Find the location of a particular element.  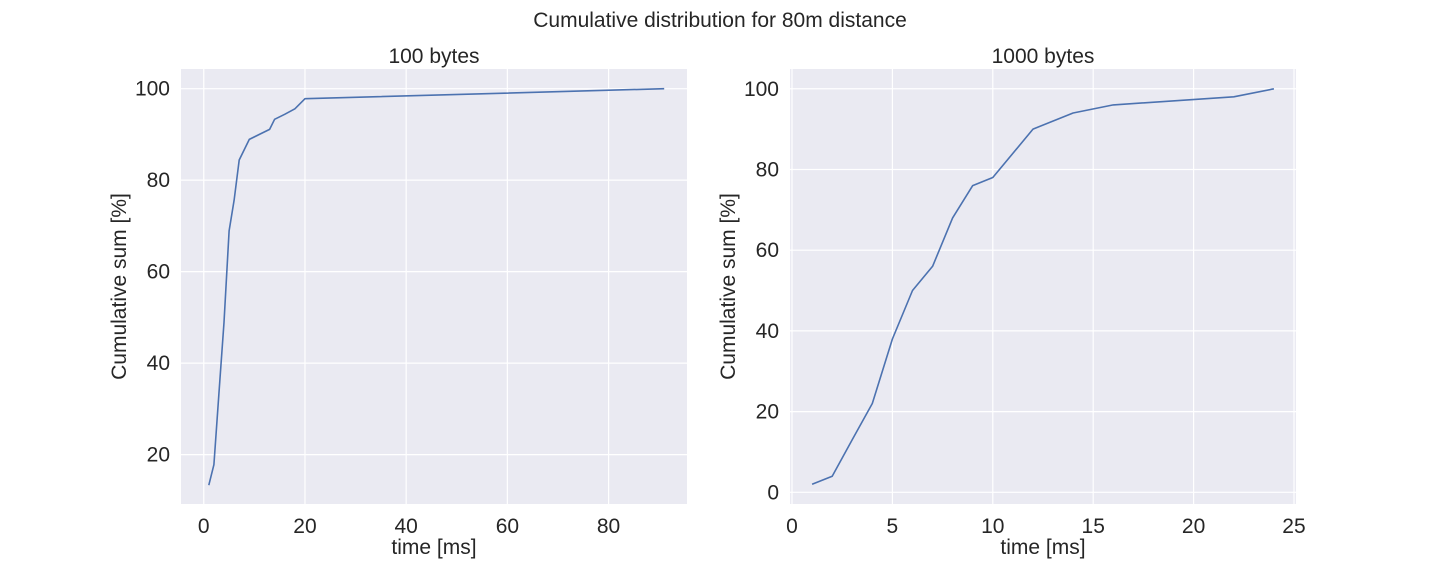

subplot-title: 100 bytes is located at coordinates (433, 56).